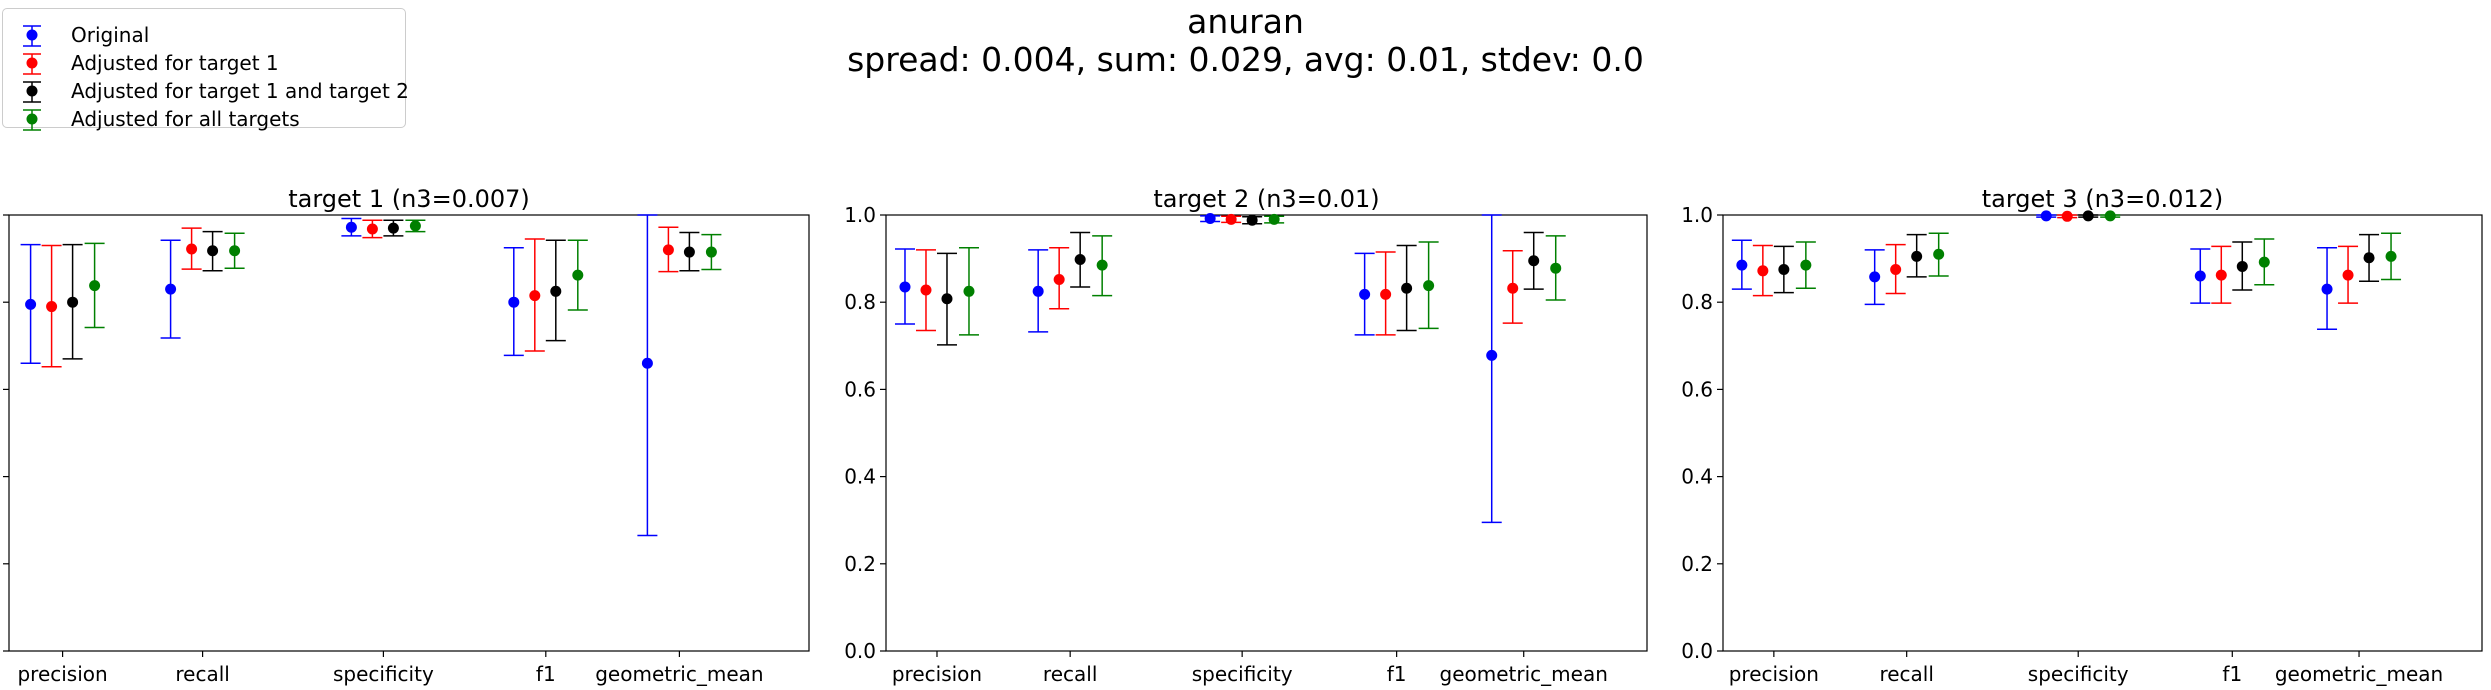  I want to click on legend-marker-original, so click(32, 36).